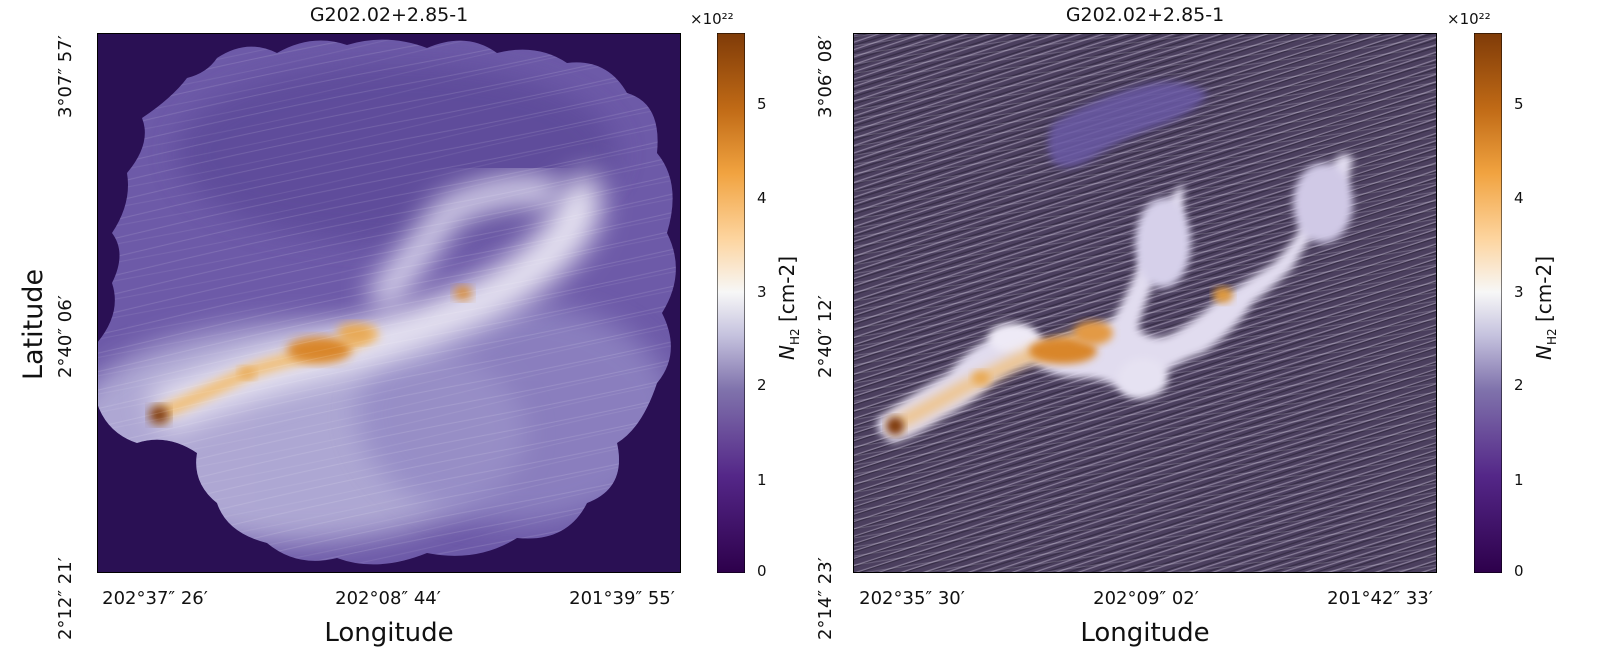  I want to click on right-cb-tick-4: 4, so click(1519, 198).